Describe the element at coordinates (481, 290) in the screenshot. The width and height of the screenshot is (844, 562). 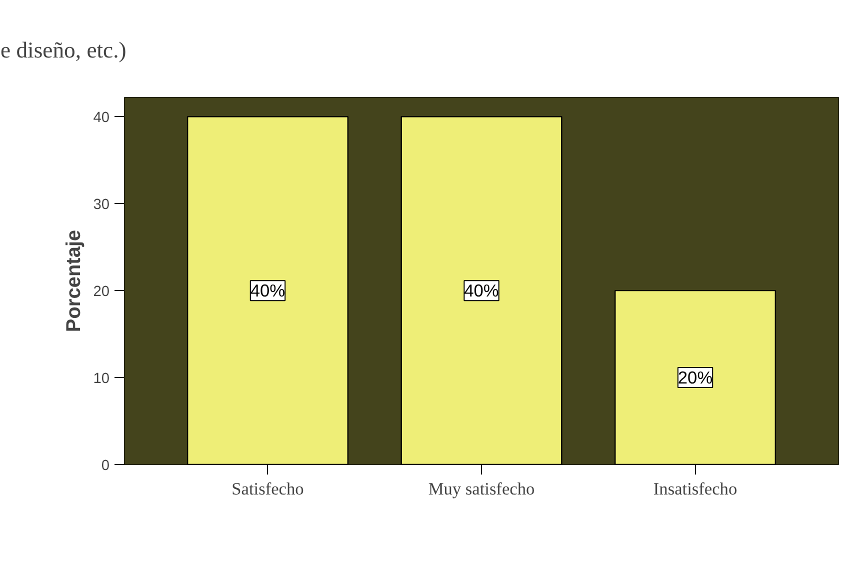
I see `data-label: 40%` at that location.